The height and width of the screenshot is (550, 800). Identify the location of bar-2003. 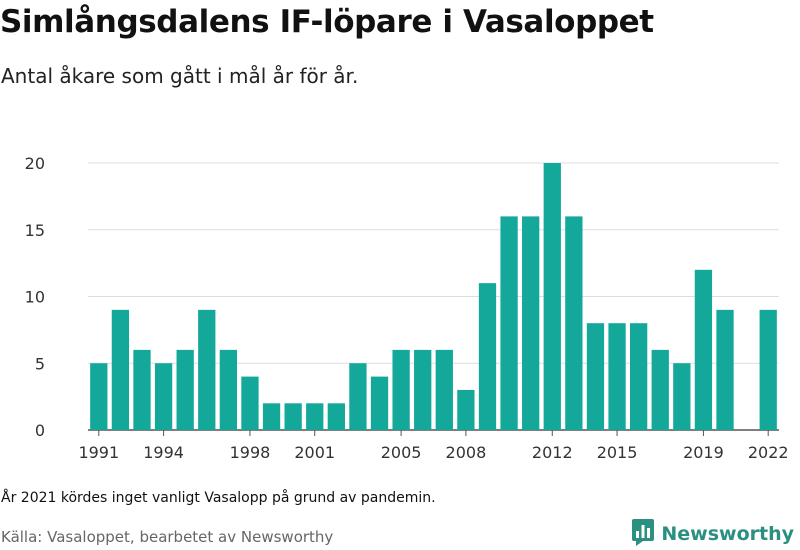
(358, 396).